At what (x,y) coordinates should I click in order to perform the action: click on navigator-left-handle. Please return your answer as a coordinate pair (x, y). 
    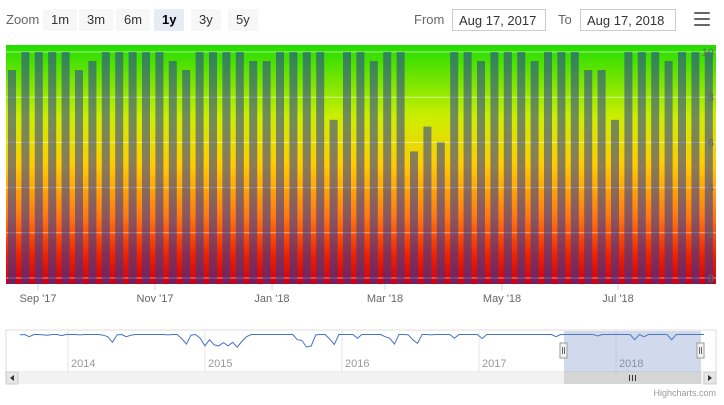
    Looking at the image, I should click on (563, 350).